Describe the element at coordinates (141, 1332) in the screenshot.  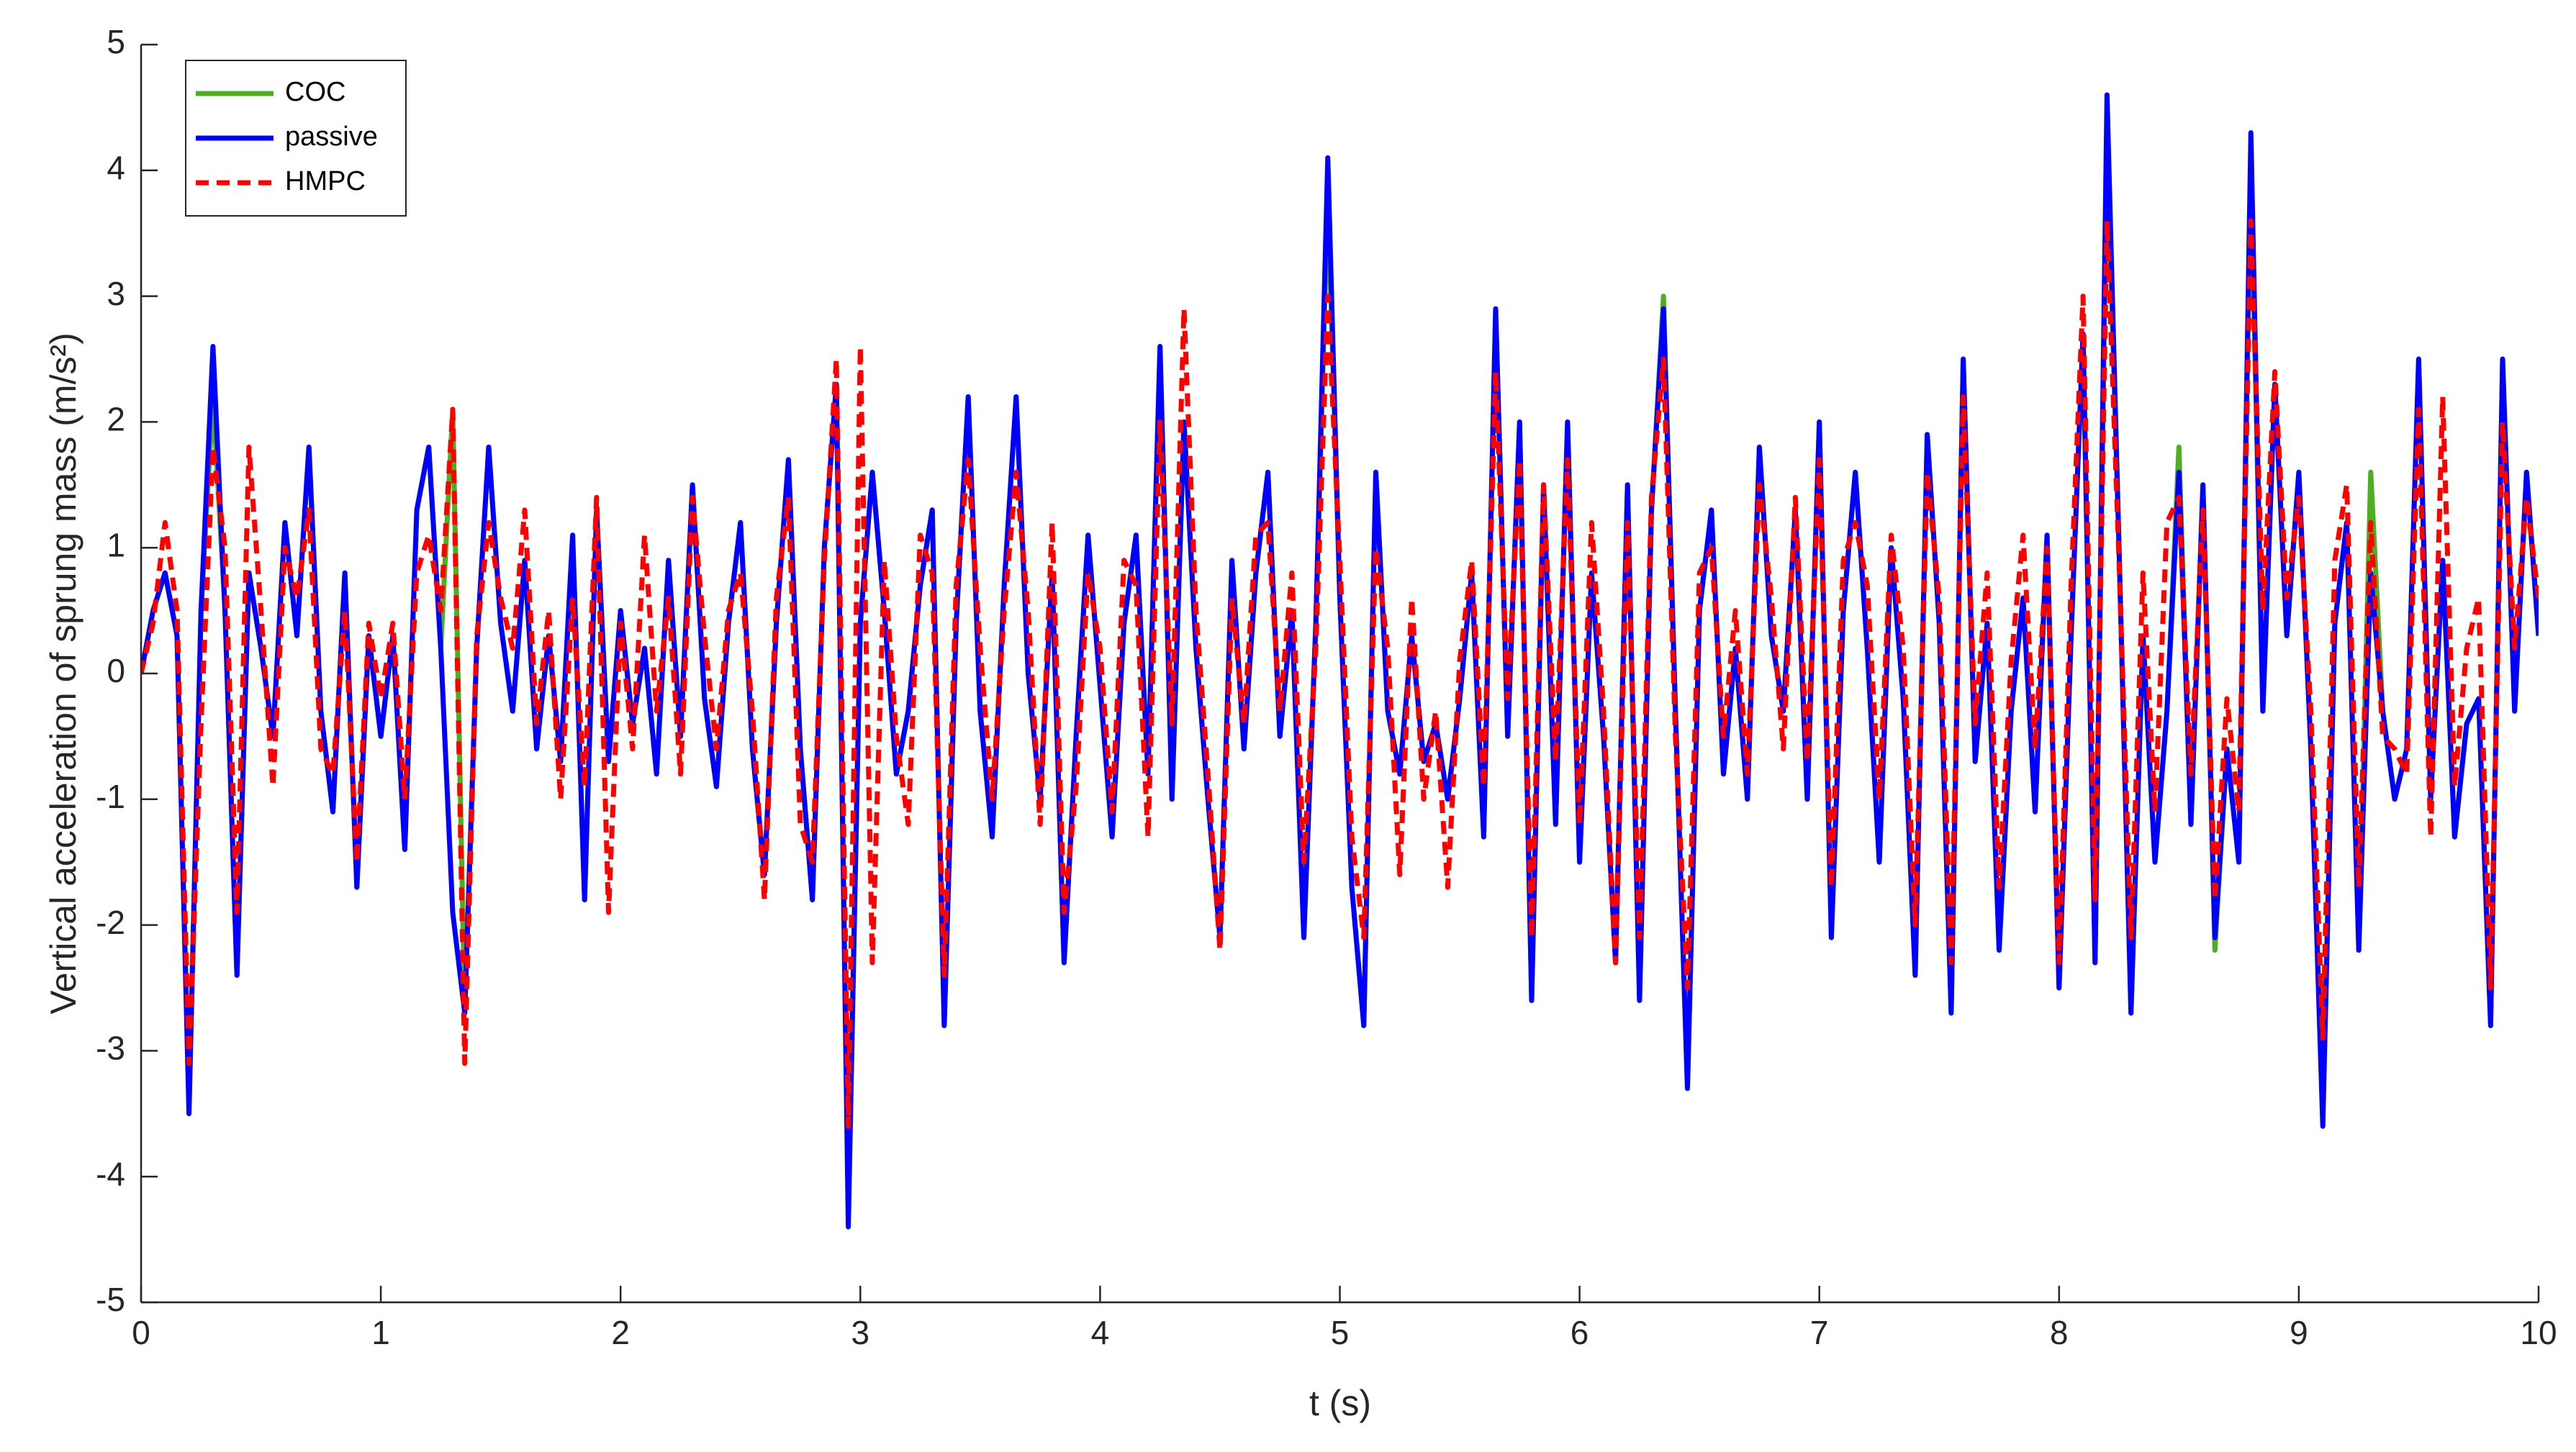
I see `x-tick-label: 0` at that location.